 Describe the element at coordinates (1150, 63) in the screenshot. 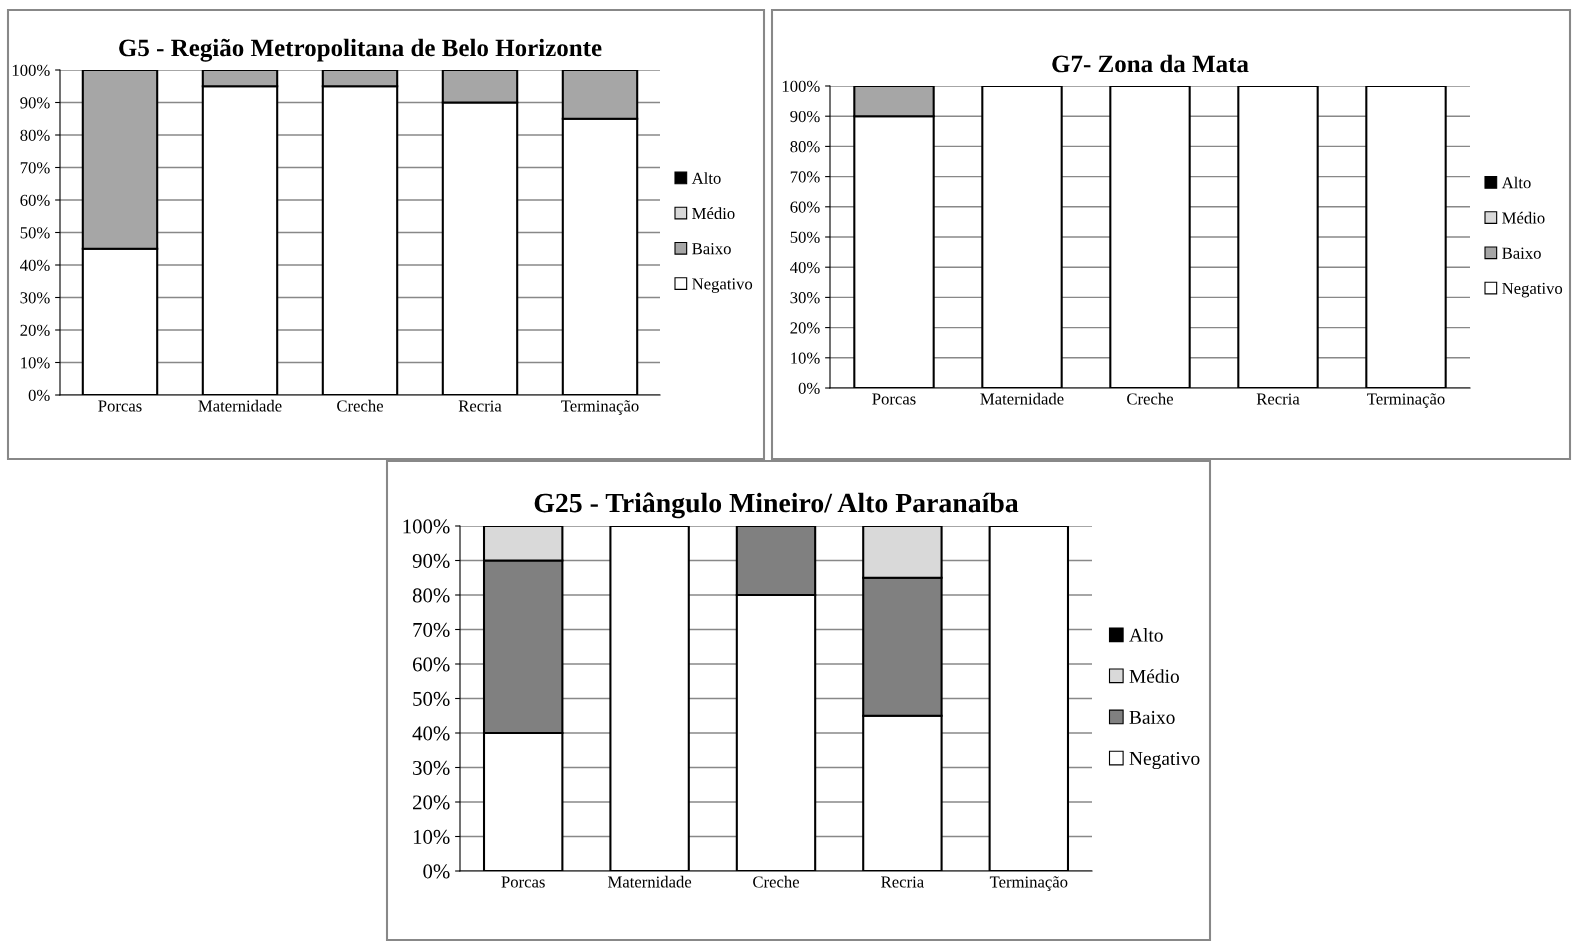

I see `chart-title: G7- Zona da Mata` at that location.